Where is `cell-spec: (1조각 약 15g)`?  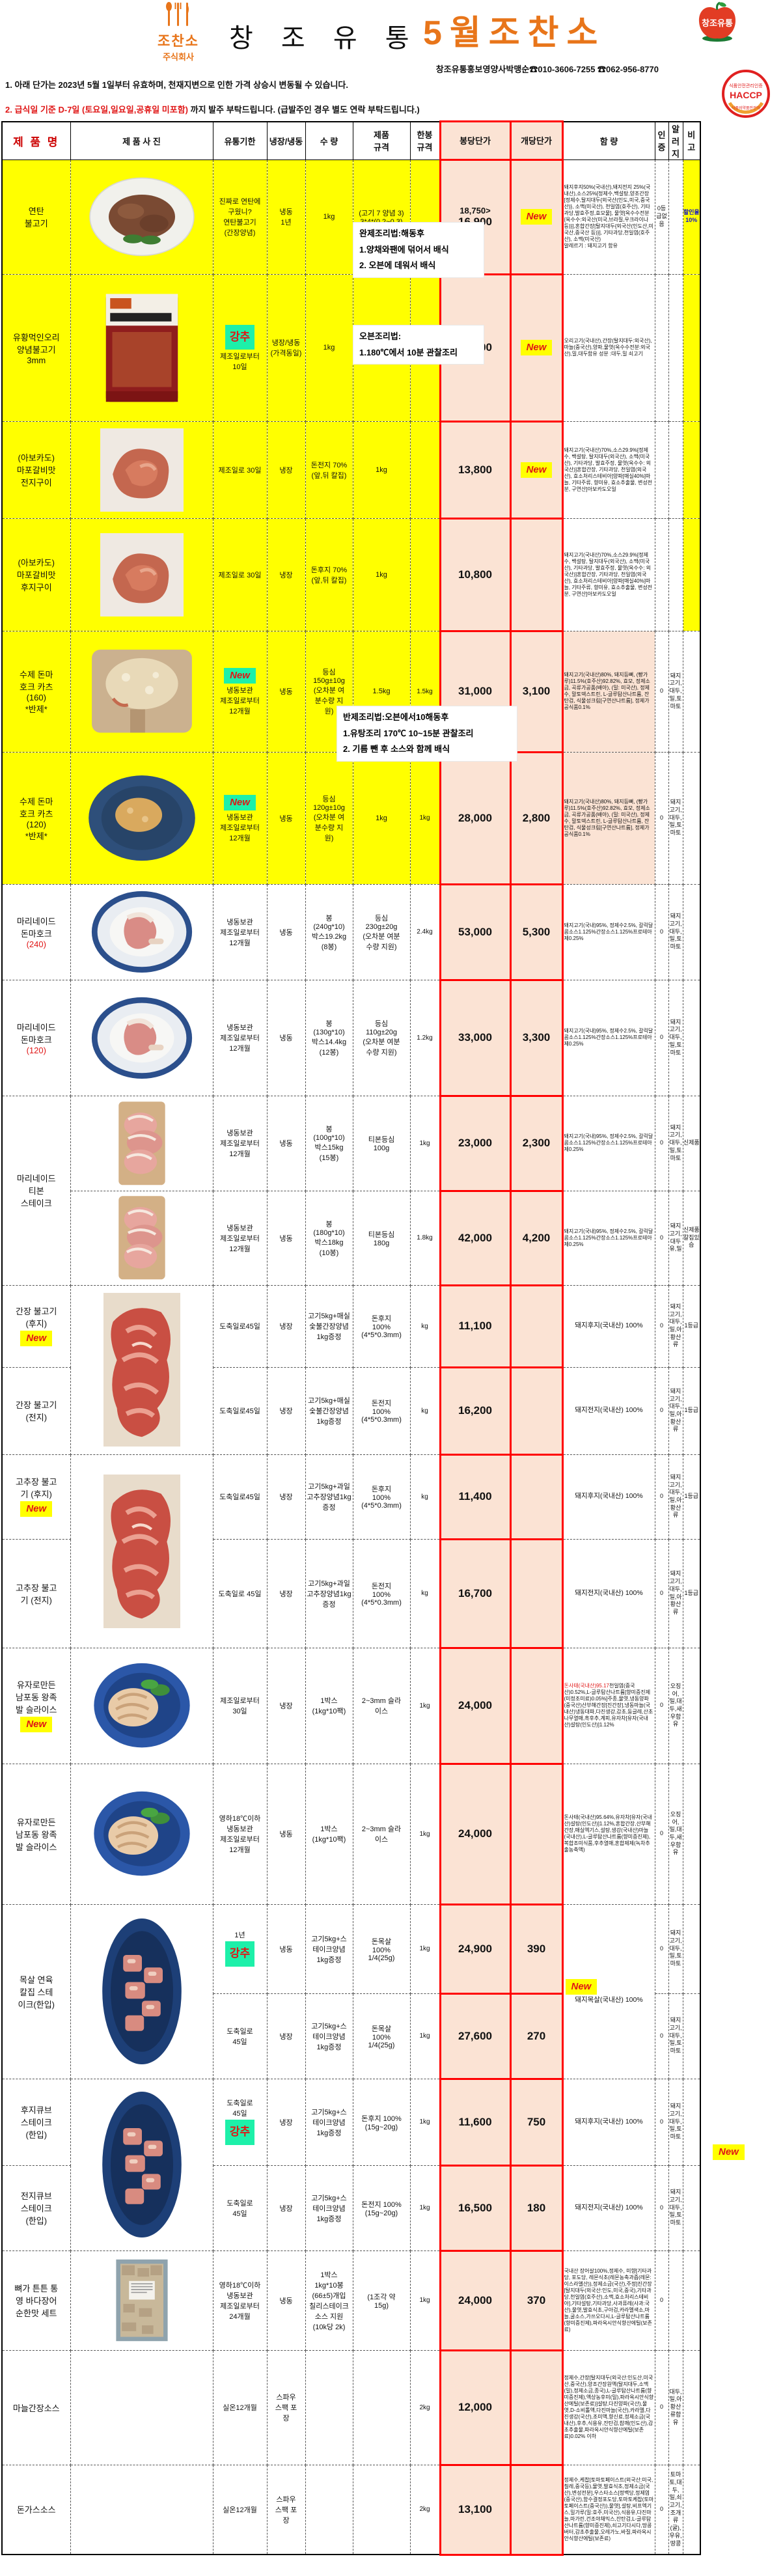
cell-spec: (1조각 약 15g) is located at coordinates (381, 2300).